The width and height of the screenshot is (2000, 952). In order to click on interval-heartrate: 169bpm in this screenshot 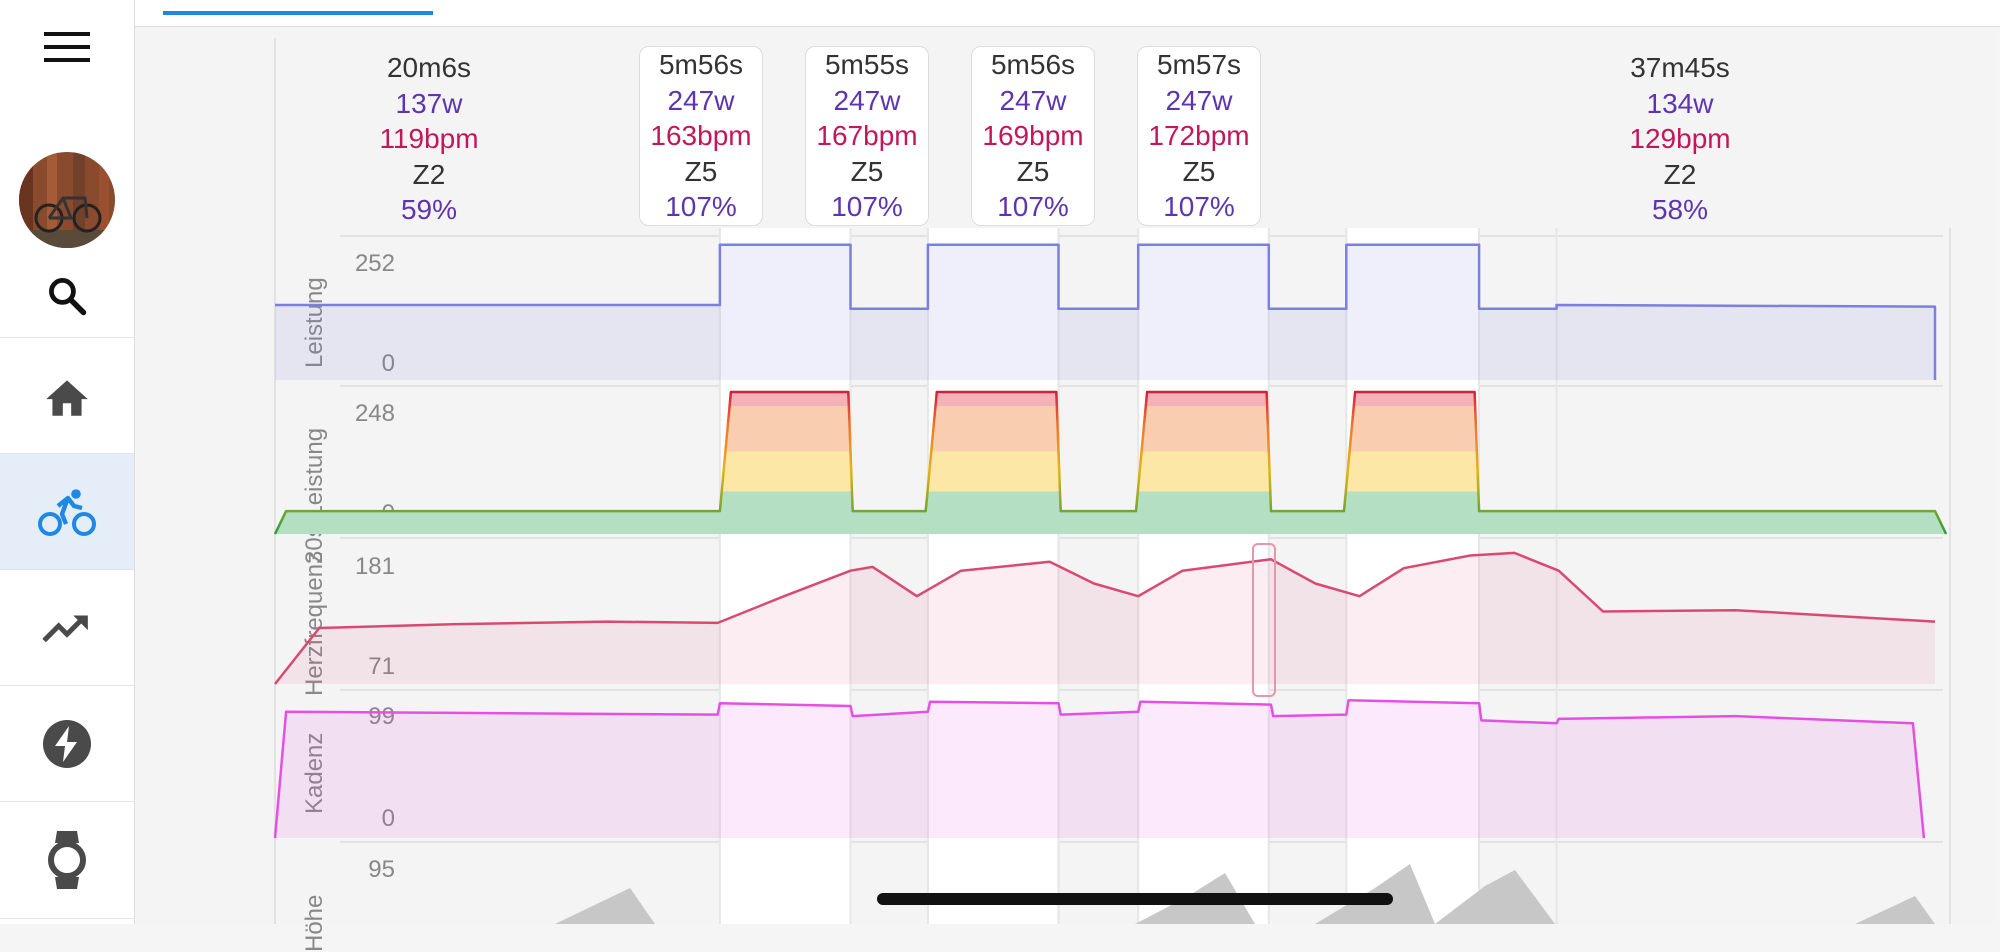, I will do `click(1033, 135)`.